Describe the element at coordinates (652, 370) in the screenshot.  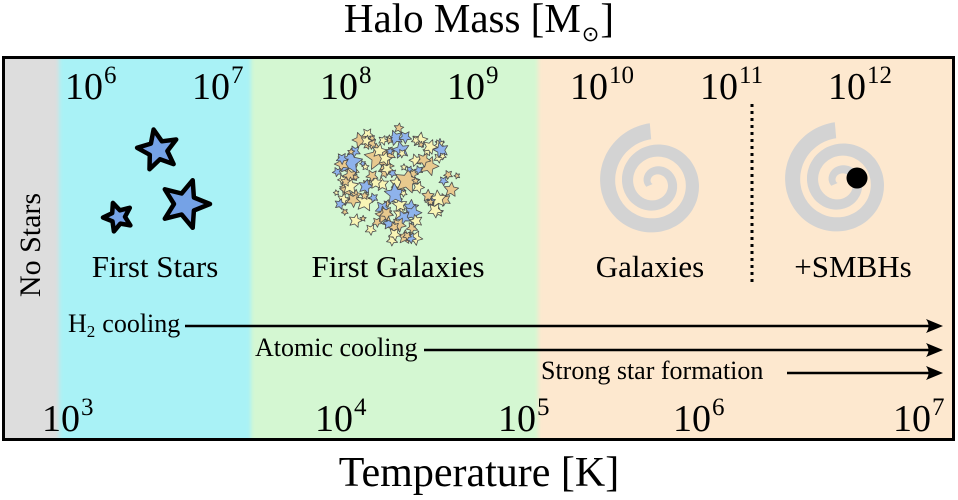
I see `star-formation-label: Strong star formation` at that location.